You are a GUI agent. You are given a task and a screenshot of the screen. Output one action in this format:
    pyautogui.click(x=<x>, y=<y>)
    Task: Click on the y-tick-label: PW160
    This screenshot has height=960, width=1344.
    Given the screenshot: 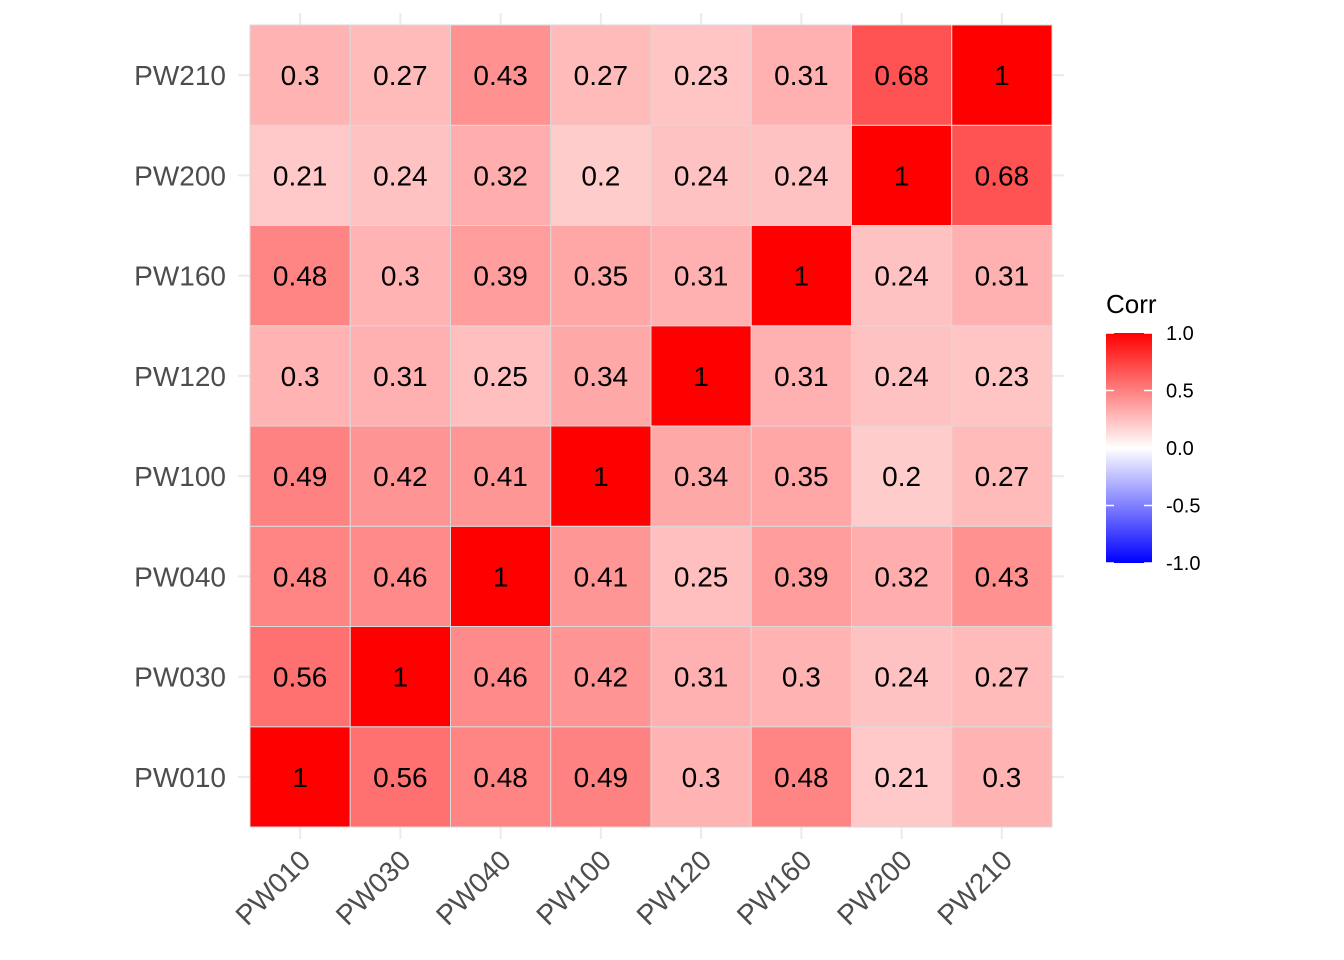 What is the action you would take?
    pyautogui.click(x=180, y=276)
    